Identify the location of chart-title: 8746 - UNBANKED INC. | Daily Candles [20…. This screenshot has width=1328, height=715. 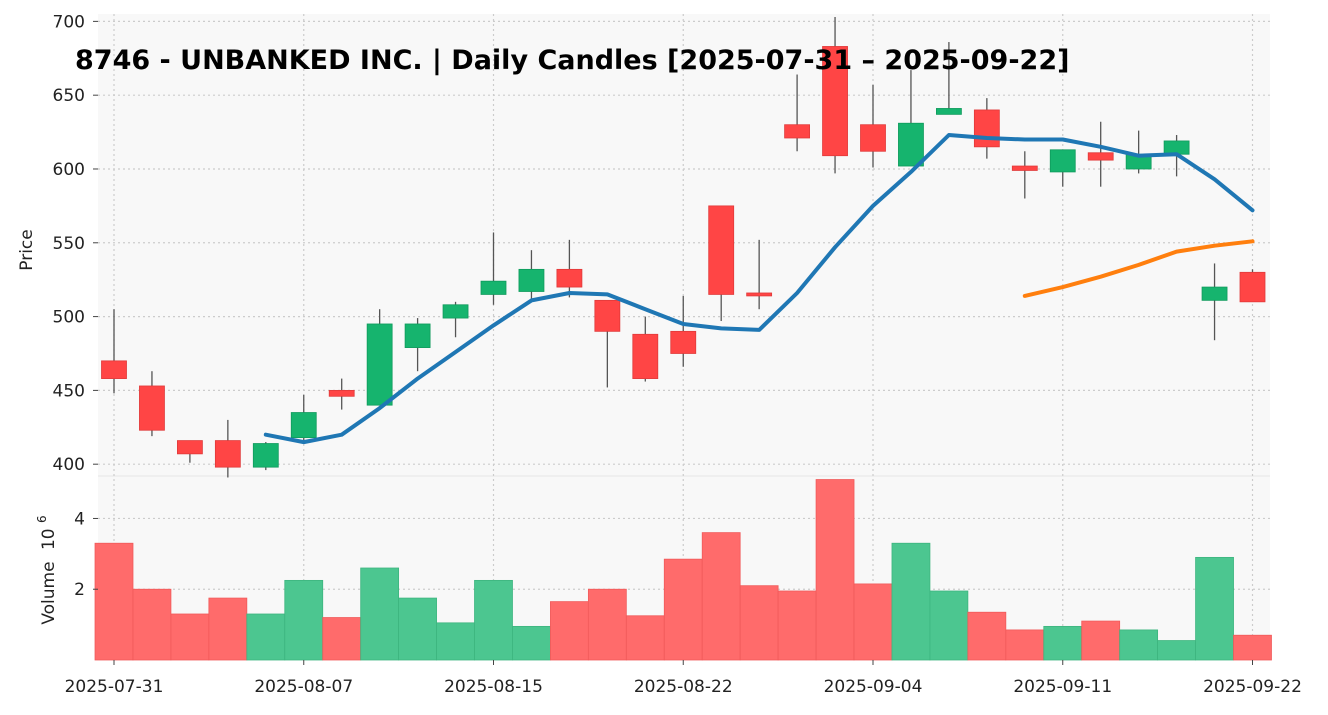
(572, 60).